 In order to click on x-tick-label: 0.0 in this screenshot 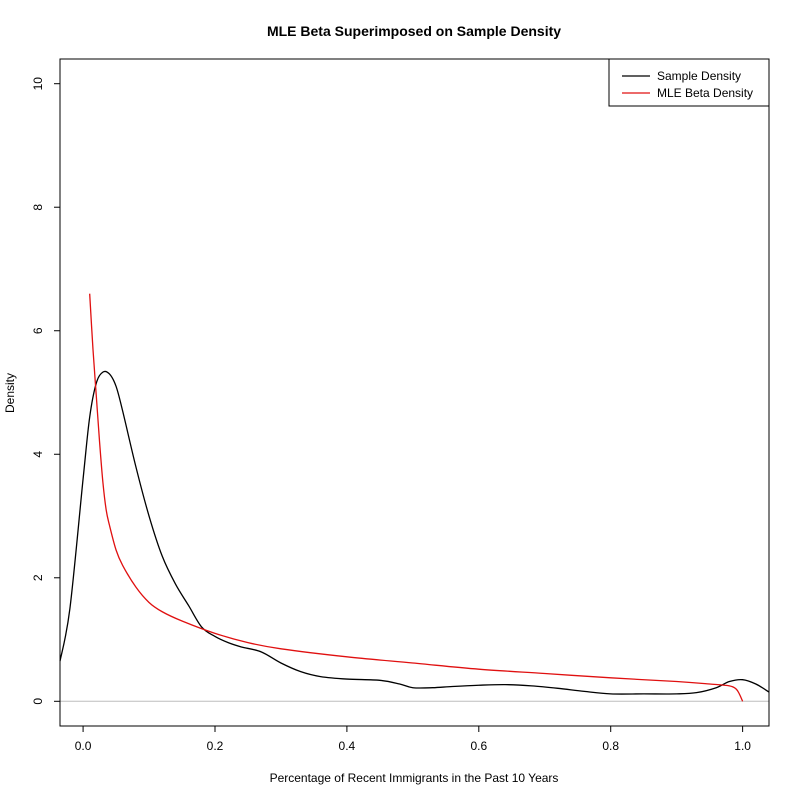, I will do `click(83, 746)`.